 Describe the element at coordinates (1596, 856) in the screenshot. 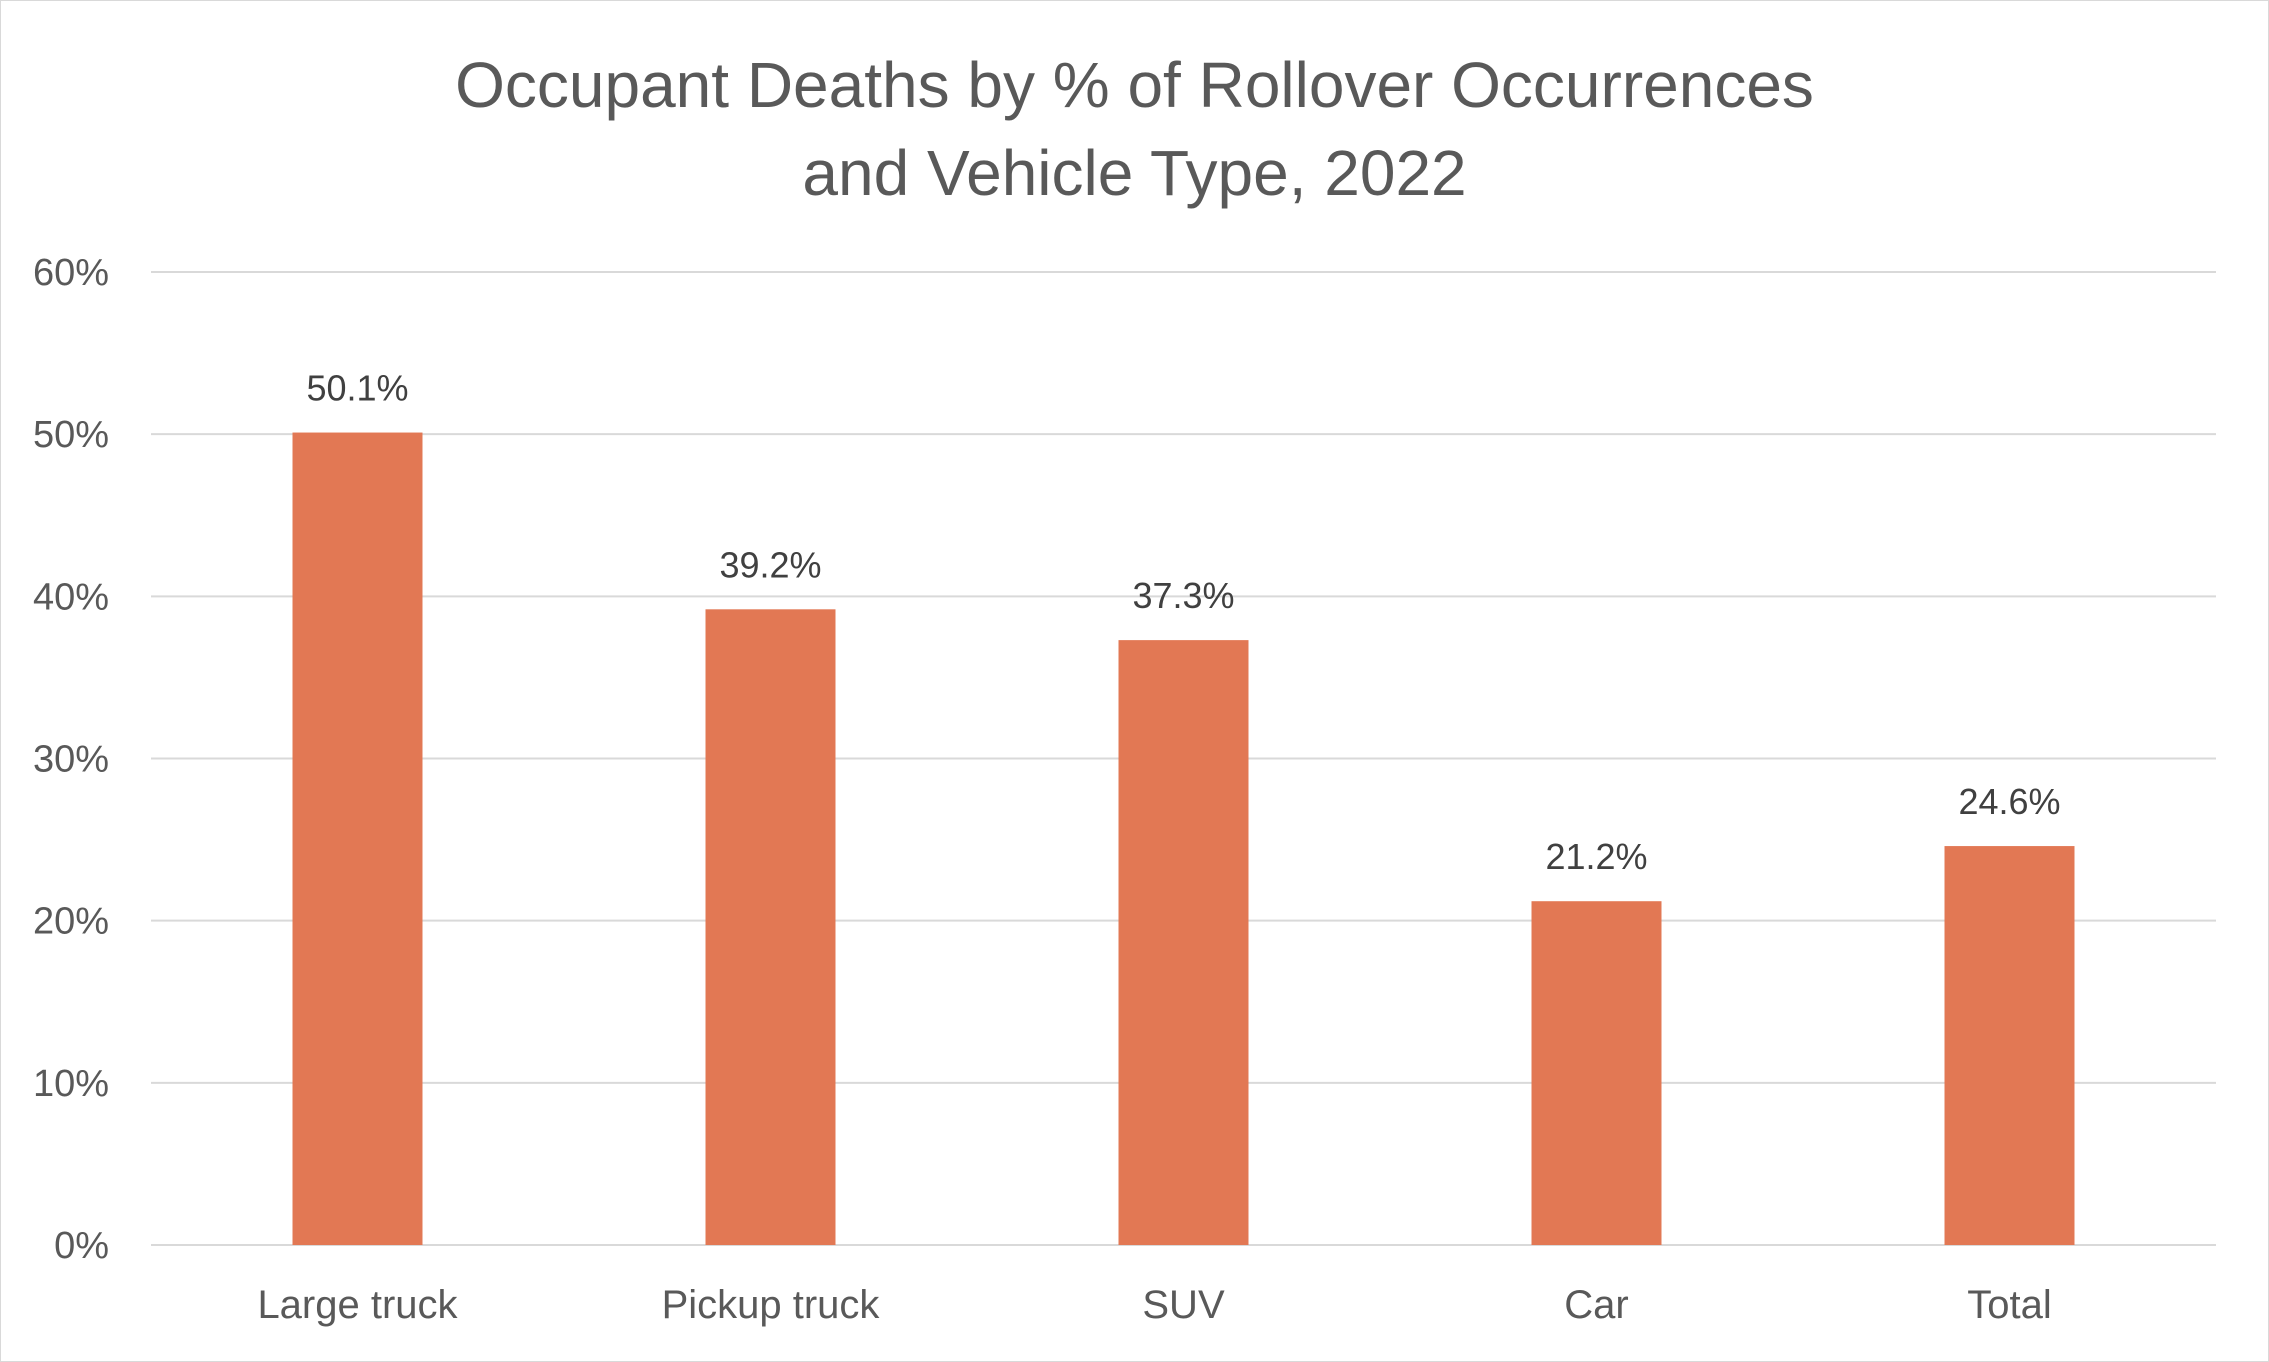

I see `data-label-car: 21.2%` at that location.